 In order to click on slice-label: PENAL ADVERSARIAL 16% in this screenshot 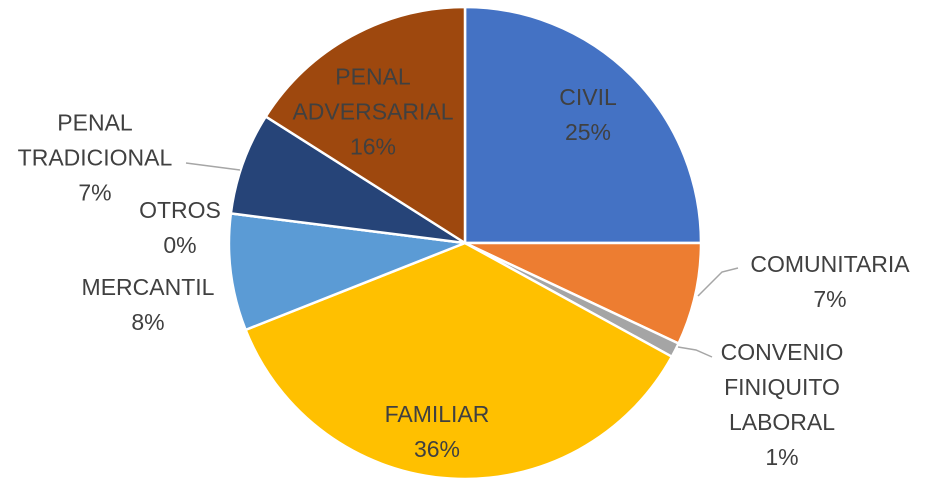, I will do `click(373, 112)`.